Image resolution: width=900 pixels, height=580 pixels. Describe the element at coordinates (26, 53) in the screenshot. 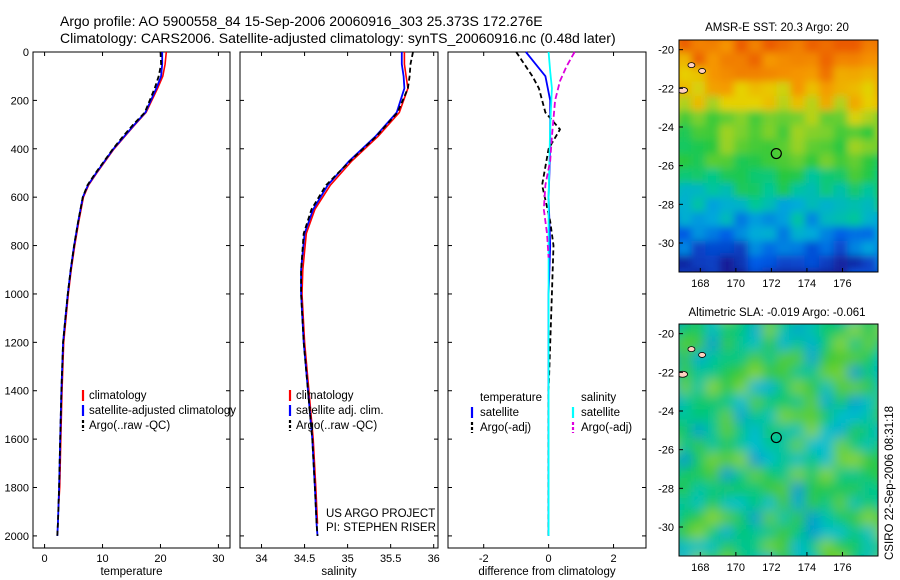

I see `y-tick-label: 0` at that location.